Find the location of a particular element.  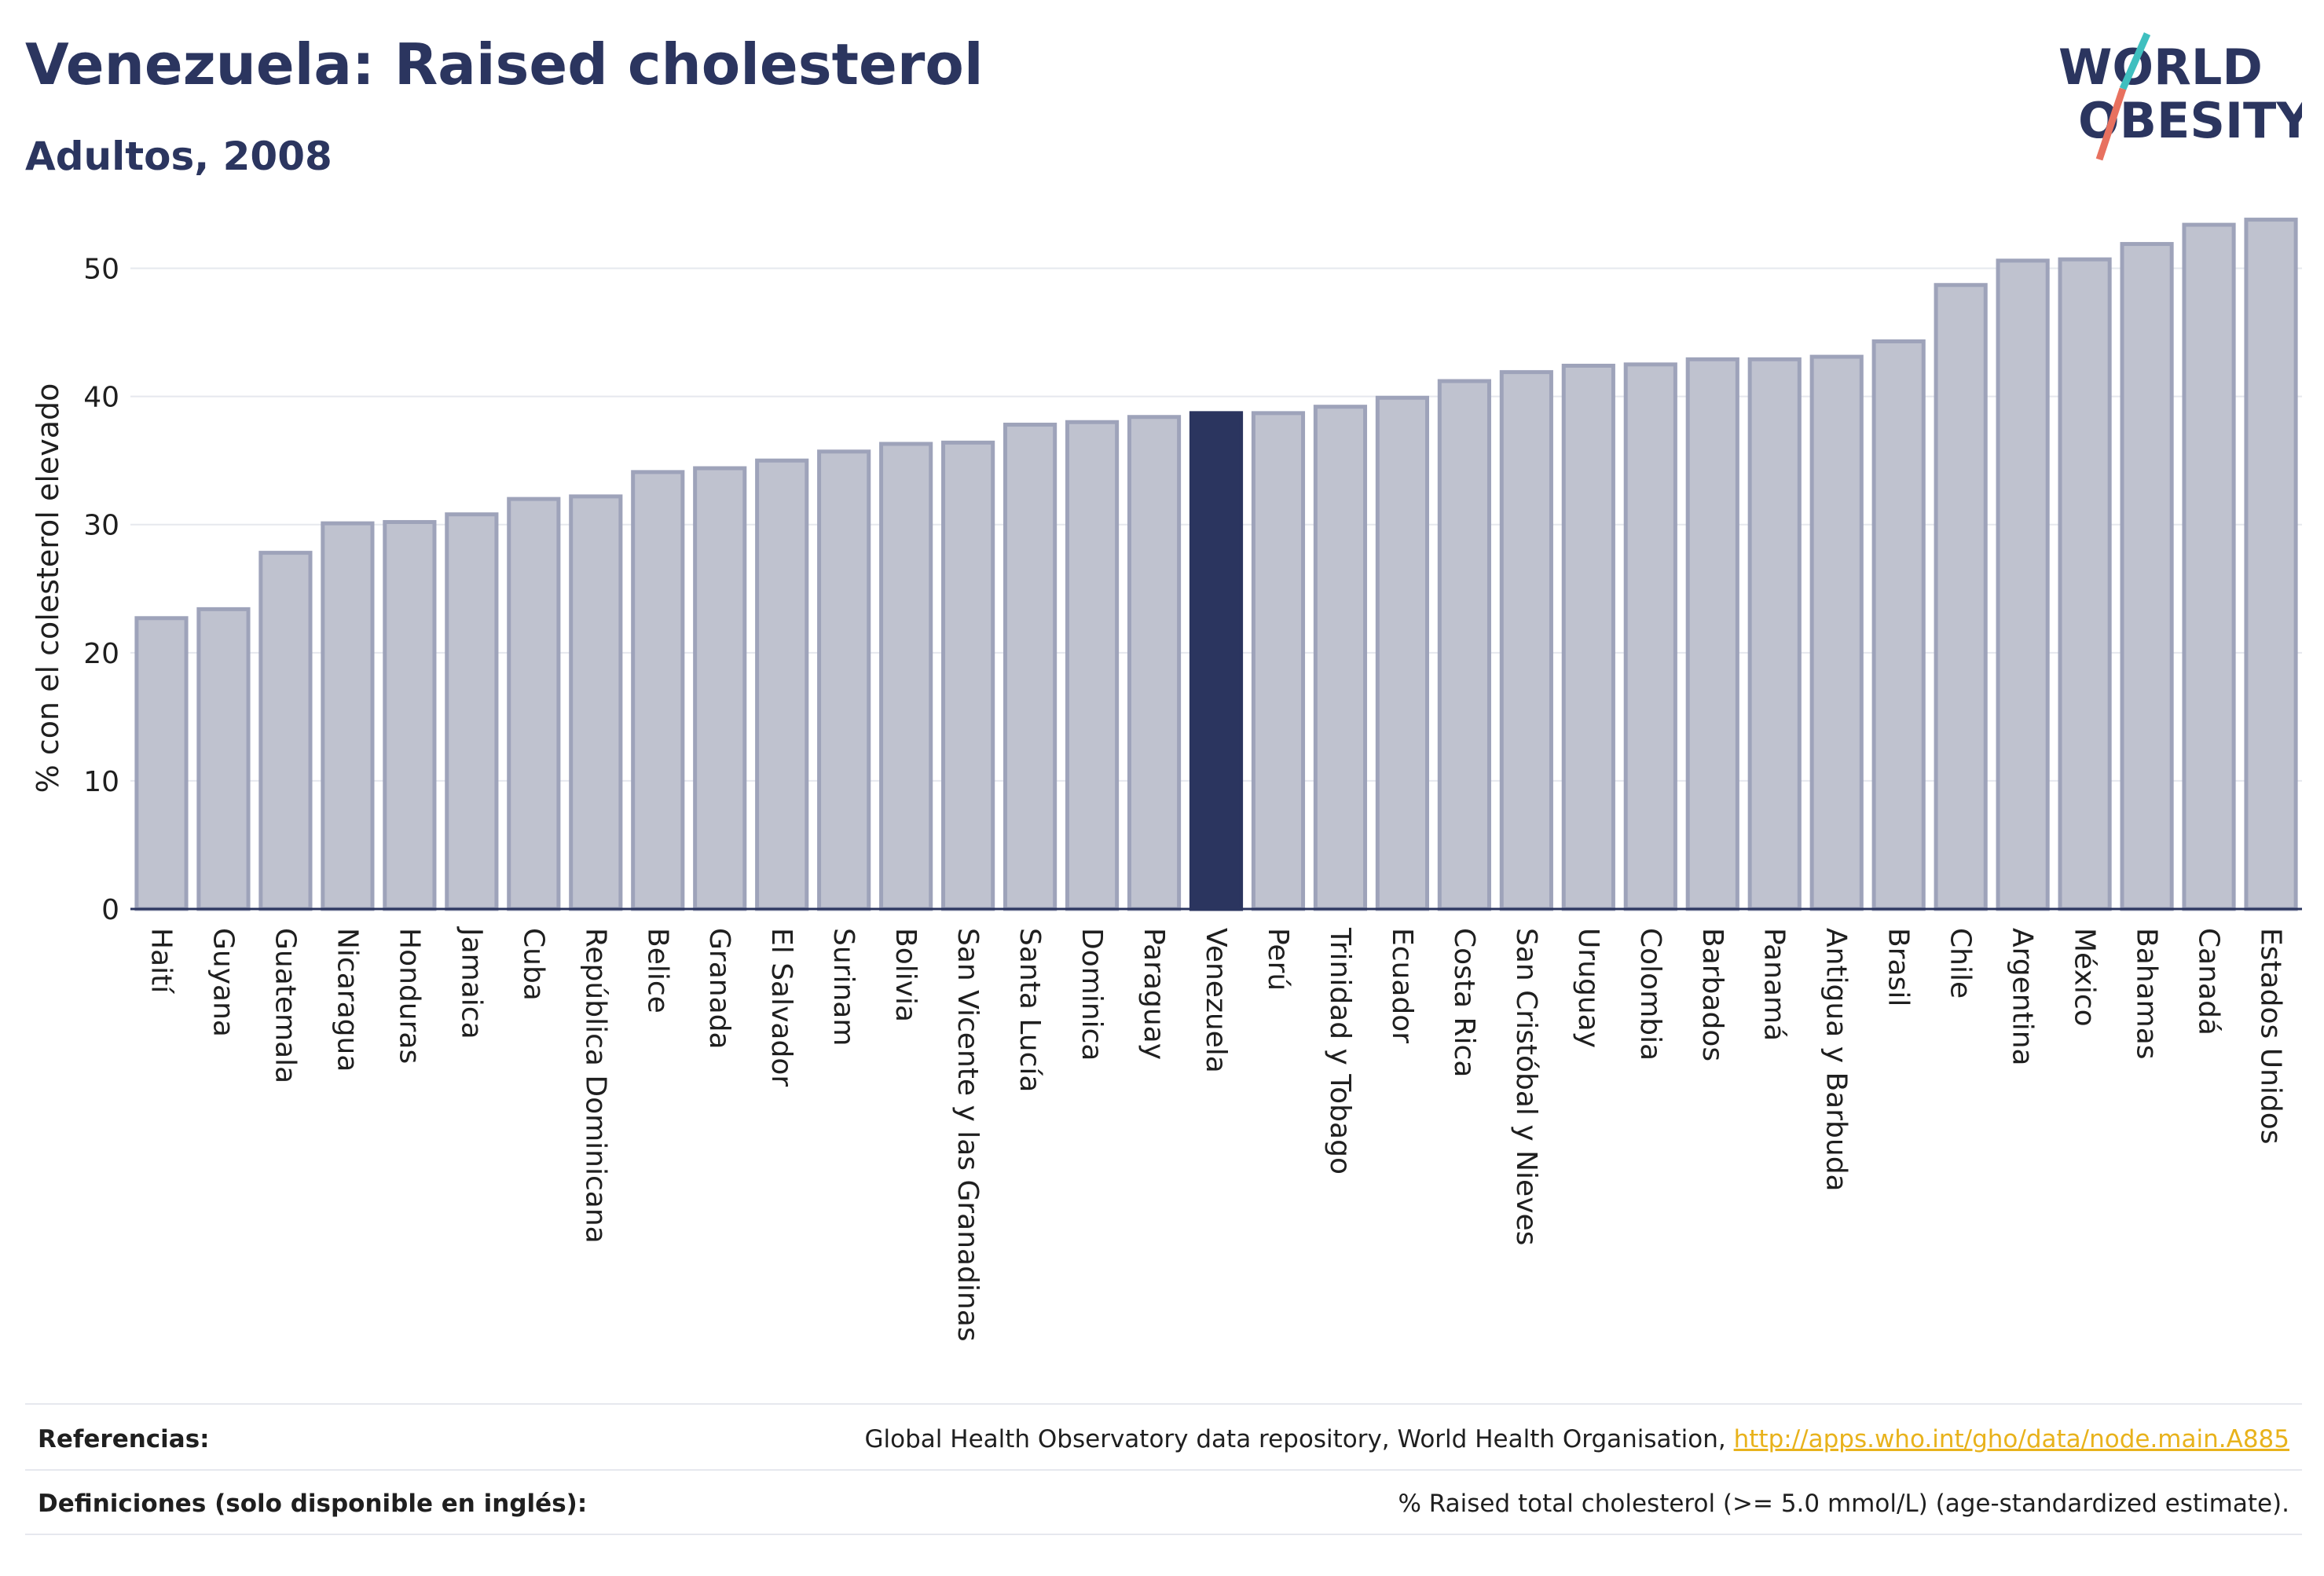

x-tick-label: República Dominicana is located at coordinates (595, 1086).